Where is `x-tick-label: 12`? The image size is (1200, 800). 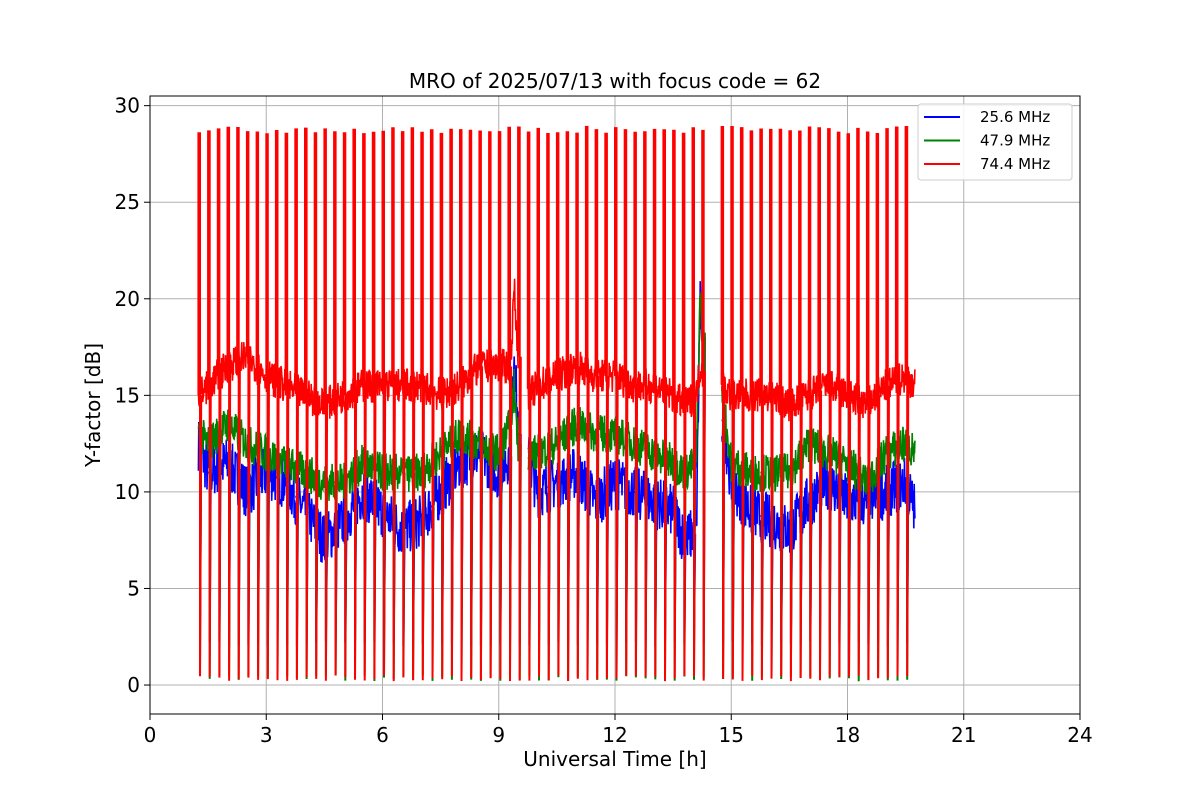
x-tick-label: 12 is located at coordinates (614, 735).